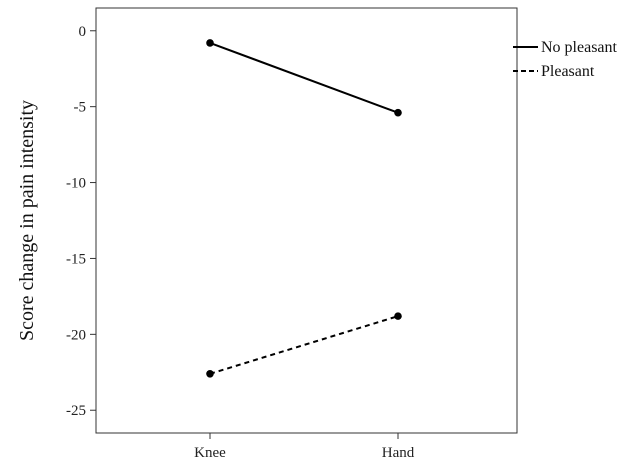 The height and width of the screenshot is (462, 637). Describe the element at coordinates (76, 411) in the screenshot. I see `y-tick-label: -25` at that location.